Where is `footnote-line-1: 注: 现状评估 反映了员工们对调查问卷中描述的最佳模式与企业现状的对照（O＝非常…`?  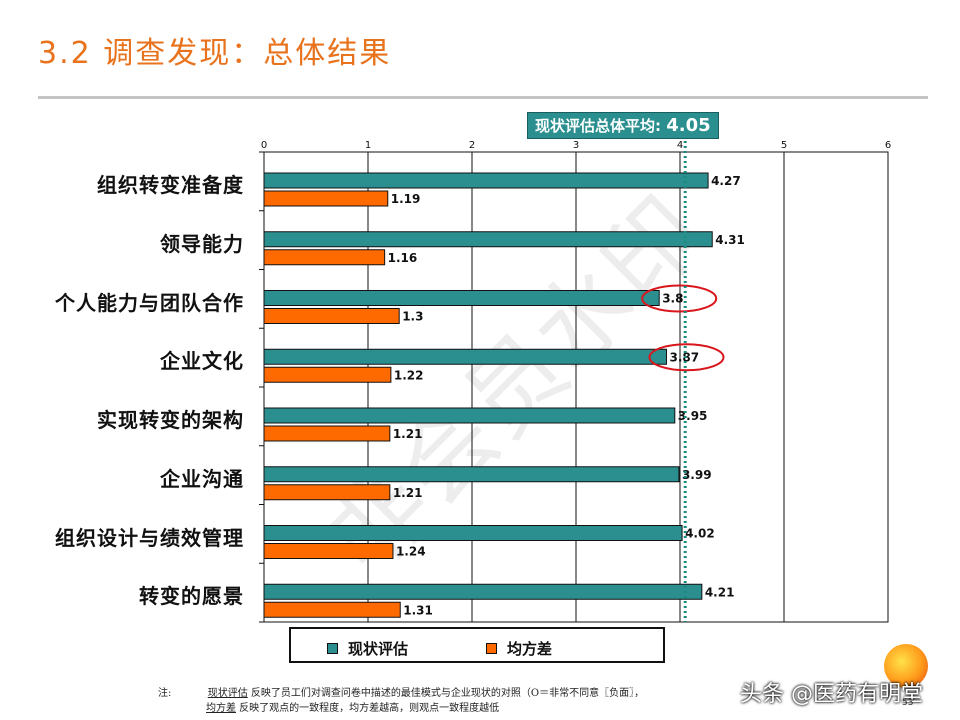
footnote-line-1: 注: 现状评估 反映了员工们对调查问卷中描述的最佳模式与企业现状的对照（O＝非常… is located at coordinates (401, 691).